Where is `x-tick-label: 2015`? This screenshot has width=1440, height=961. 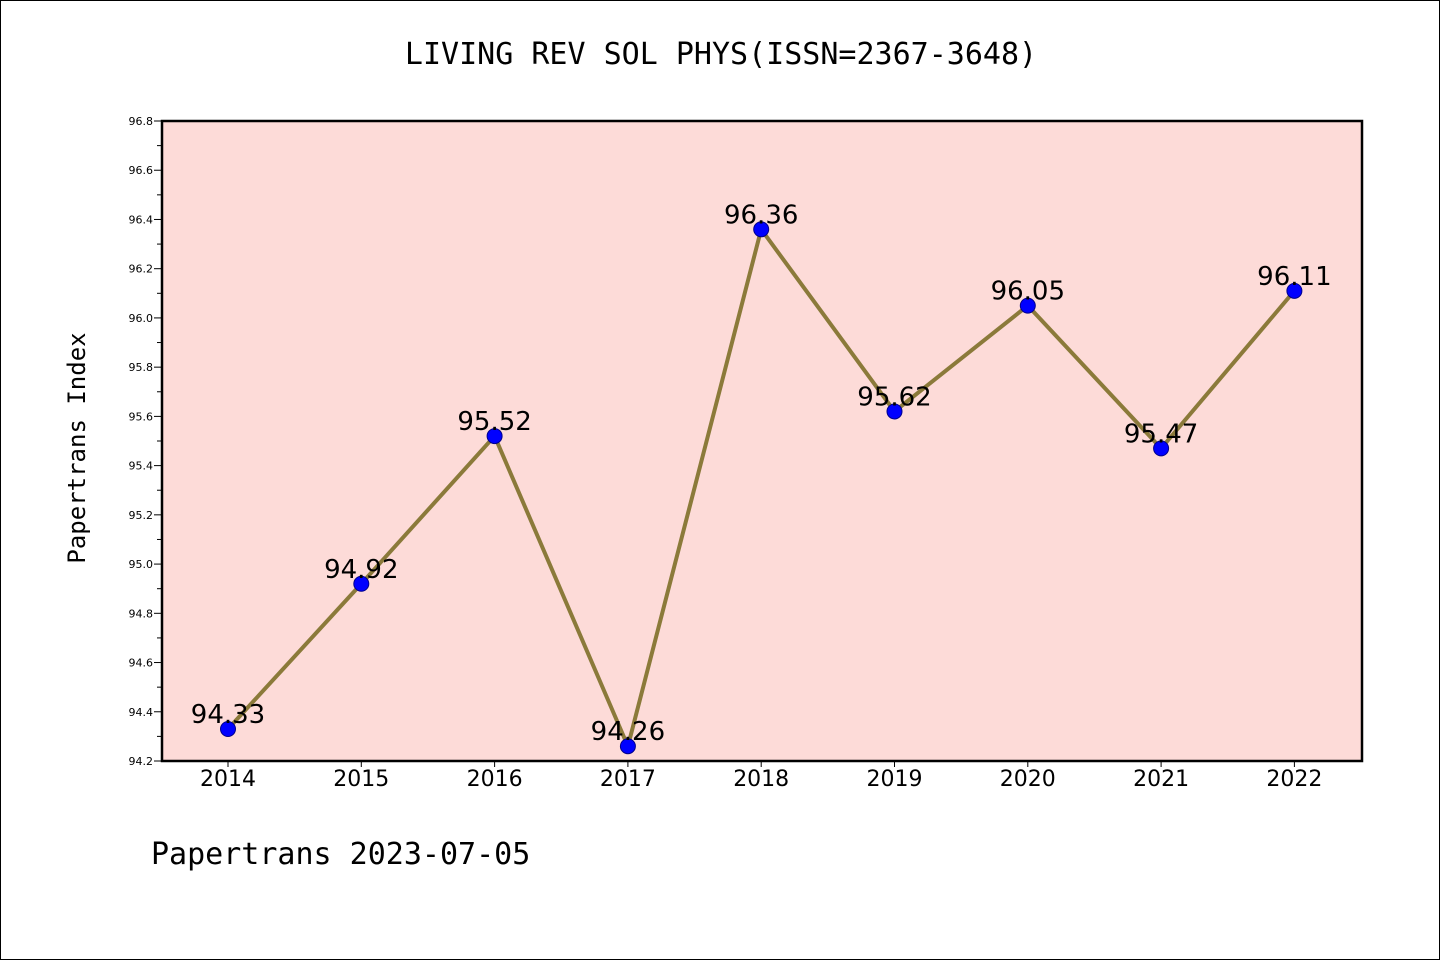 x-tick-label: 2015 is located at coordinates (361, 779).